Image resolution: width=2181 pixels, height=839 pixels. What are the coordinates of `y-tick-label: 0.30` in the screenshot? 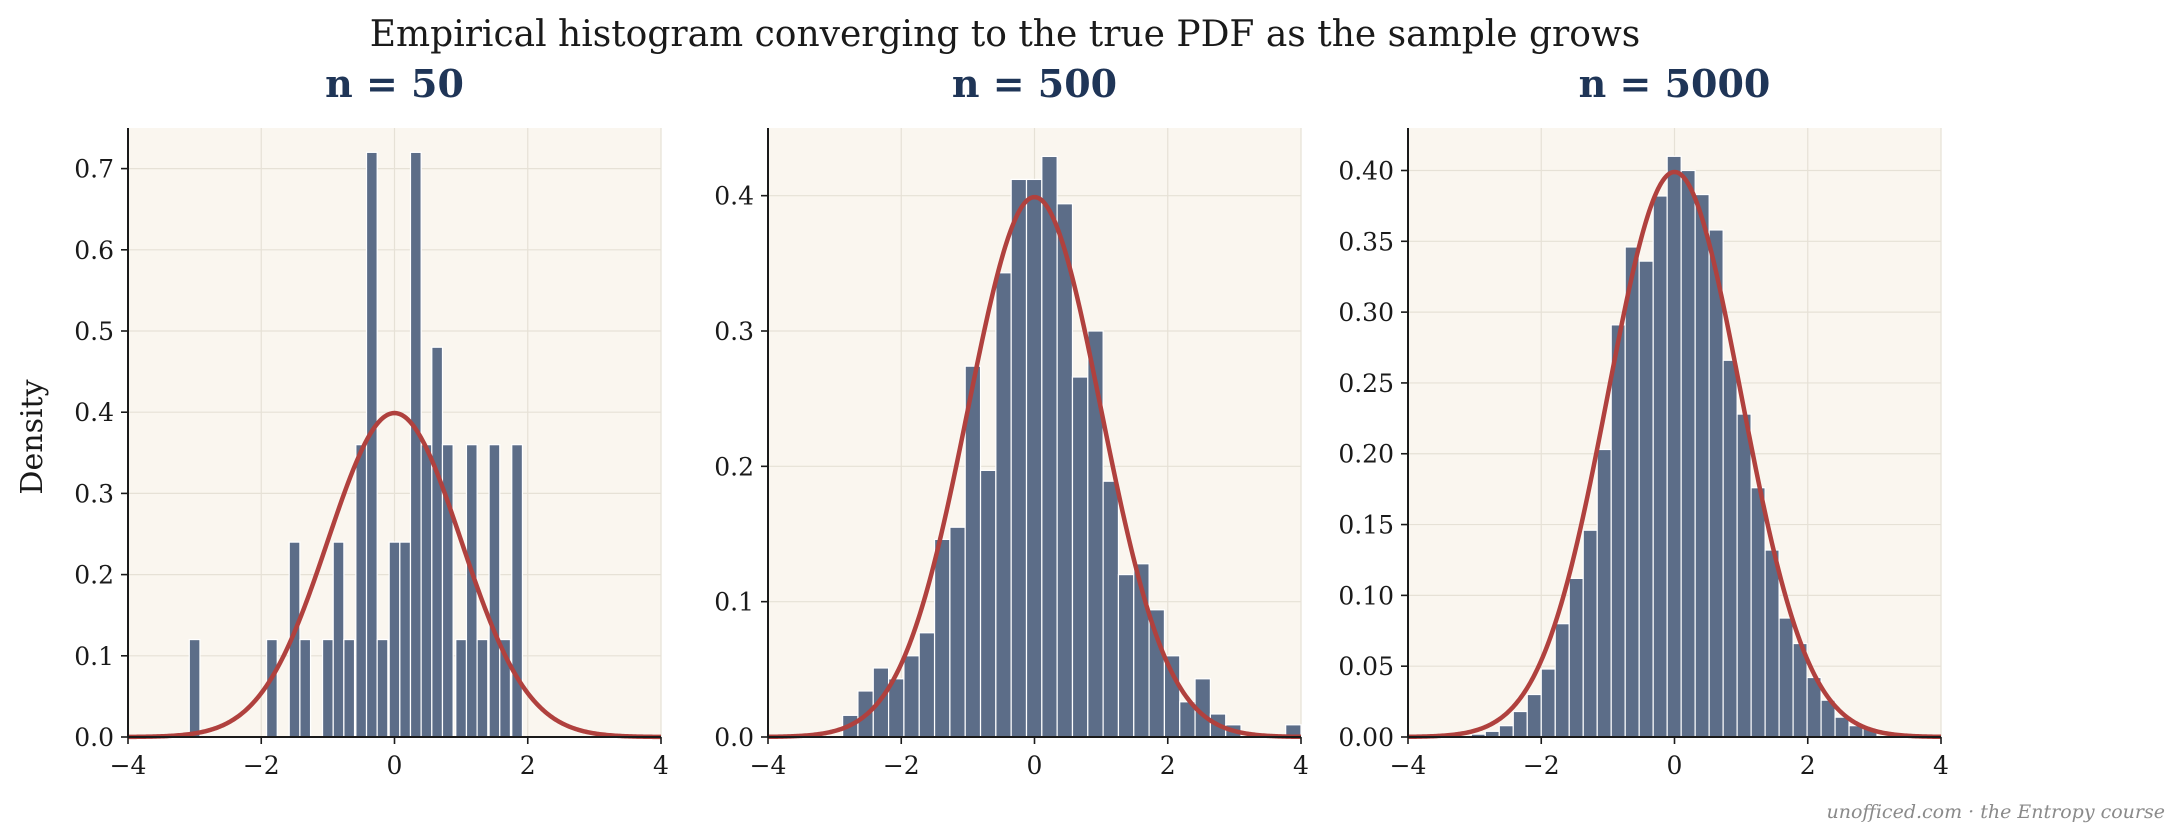 It's located at (1366, 312).